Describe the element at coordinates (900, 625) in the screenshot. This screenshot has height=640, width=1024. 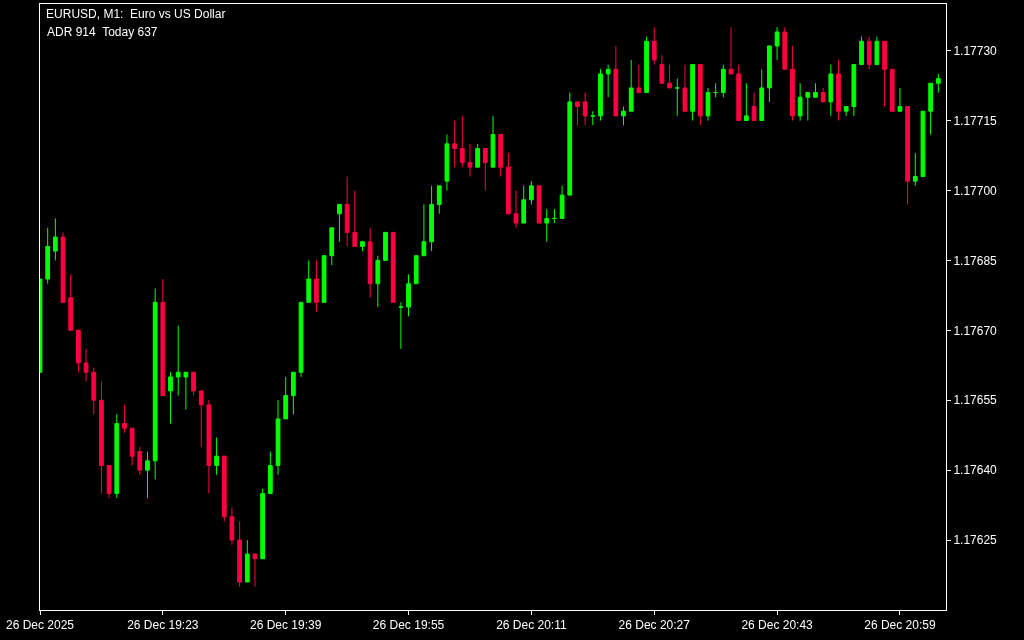
I see `x-tick-label: 26 Dec 20:59` at that location.